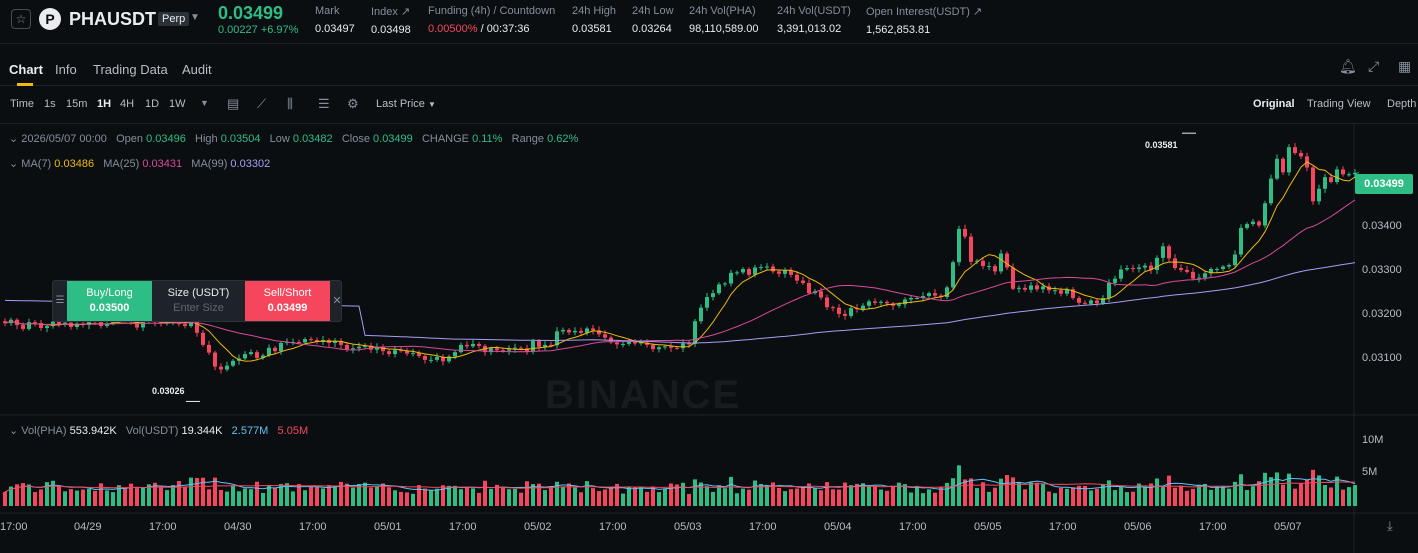  I want to click on tab-audit: Audit, so click(197, 69).